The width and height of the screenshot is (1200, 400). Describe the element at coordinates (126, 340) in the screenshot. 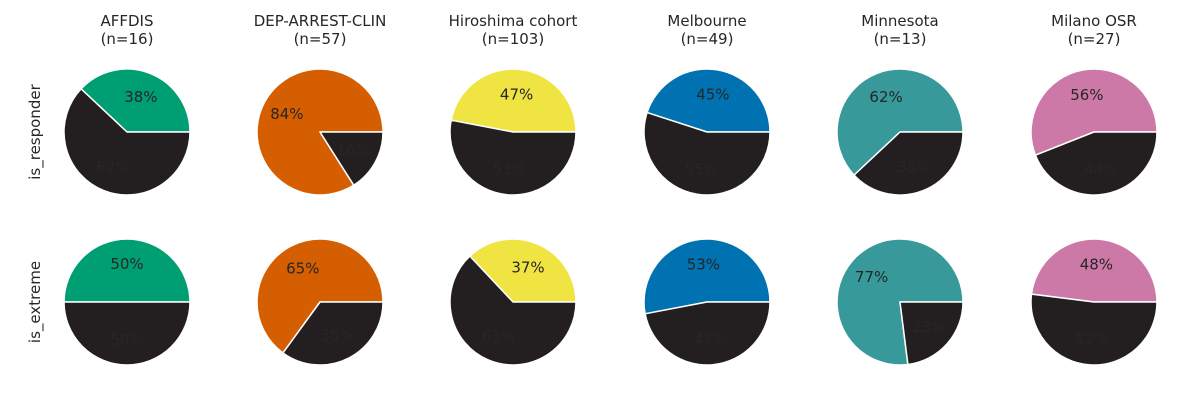

I see `pie-label-negative: 50%` at that location.